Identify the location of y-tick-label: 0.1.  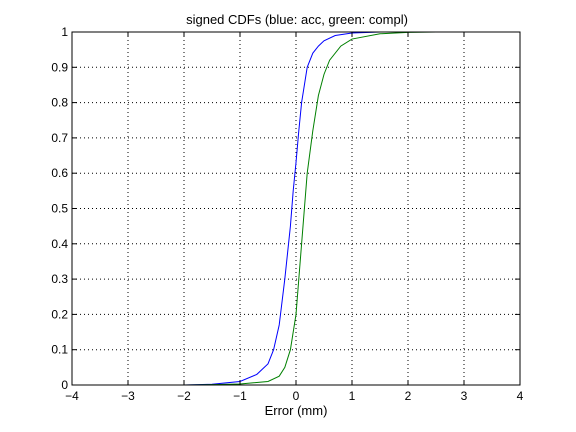
(59, 350).